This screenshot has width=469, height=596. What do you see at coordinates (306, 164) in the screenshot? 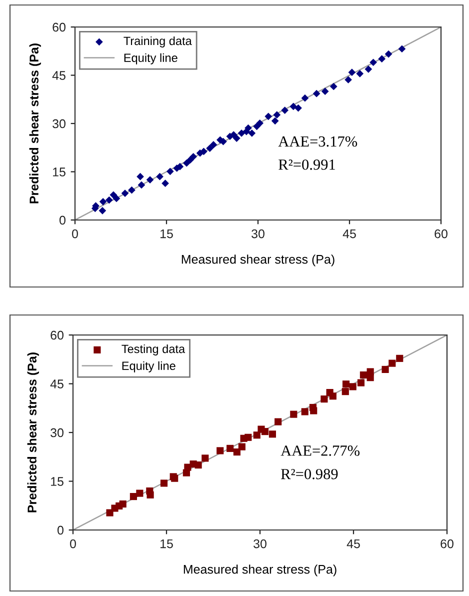
I see `annotation: R²=0.991` at bounding box center [306, 164].